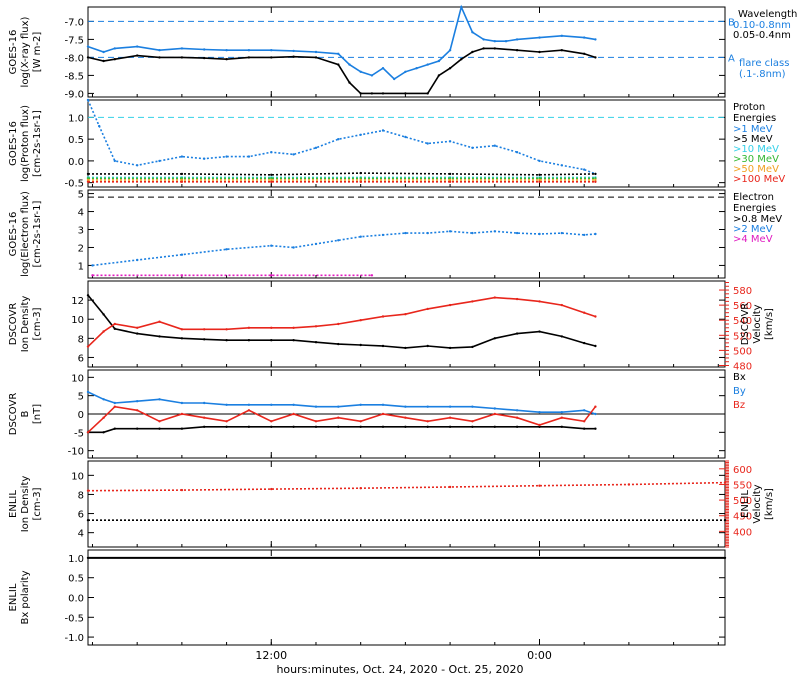  I want to click on legend-entry: Bx, so click(739, 377).